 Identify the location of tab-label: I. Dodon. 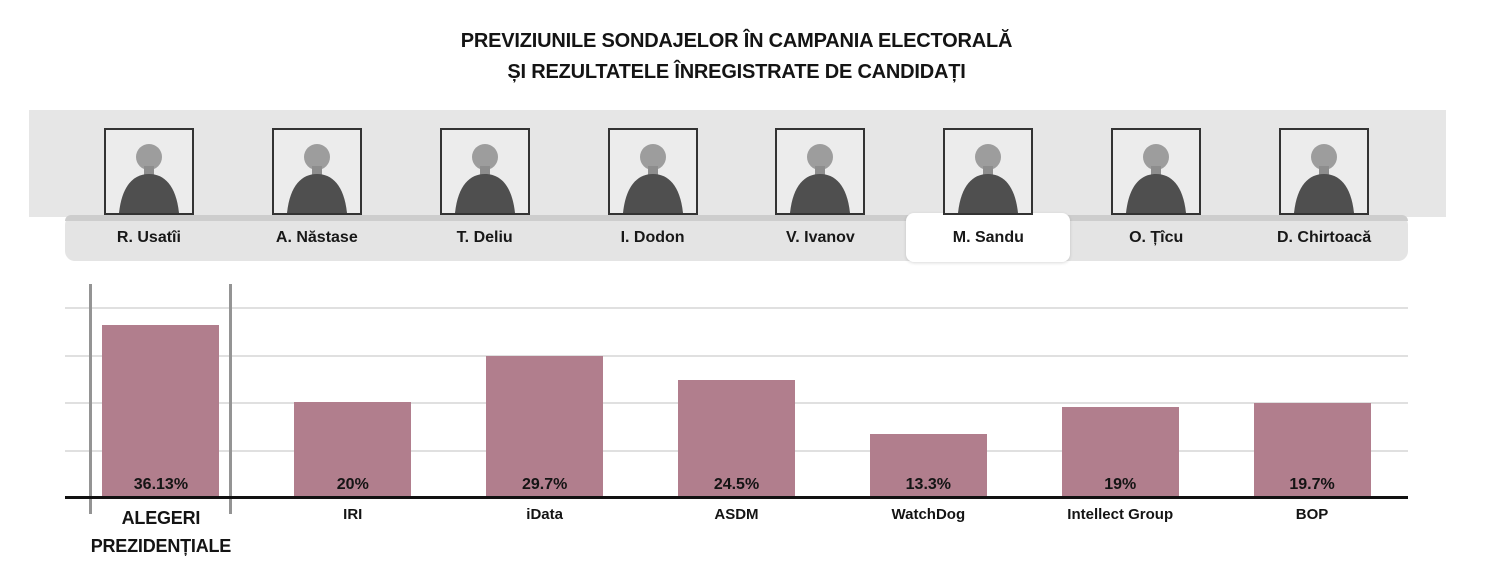
(652, 237).